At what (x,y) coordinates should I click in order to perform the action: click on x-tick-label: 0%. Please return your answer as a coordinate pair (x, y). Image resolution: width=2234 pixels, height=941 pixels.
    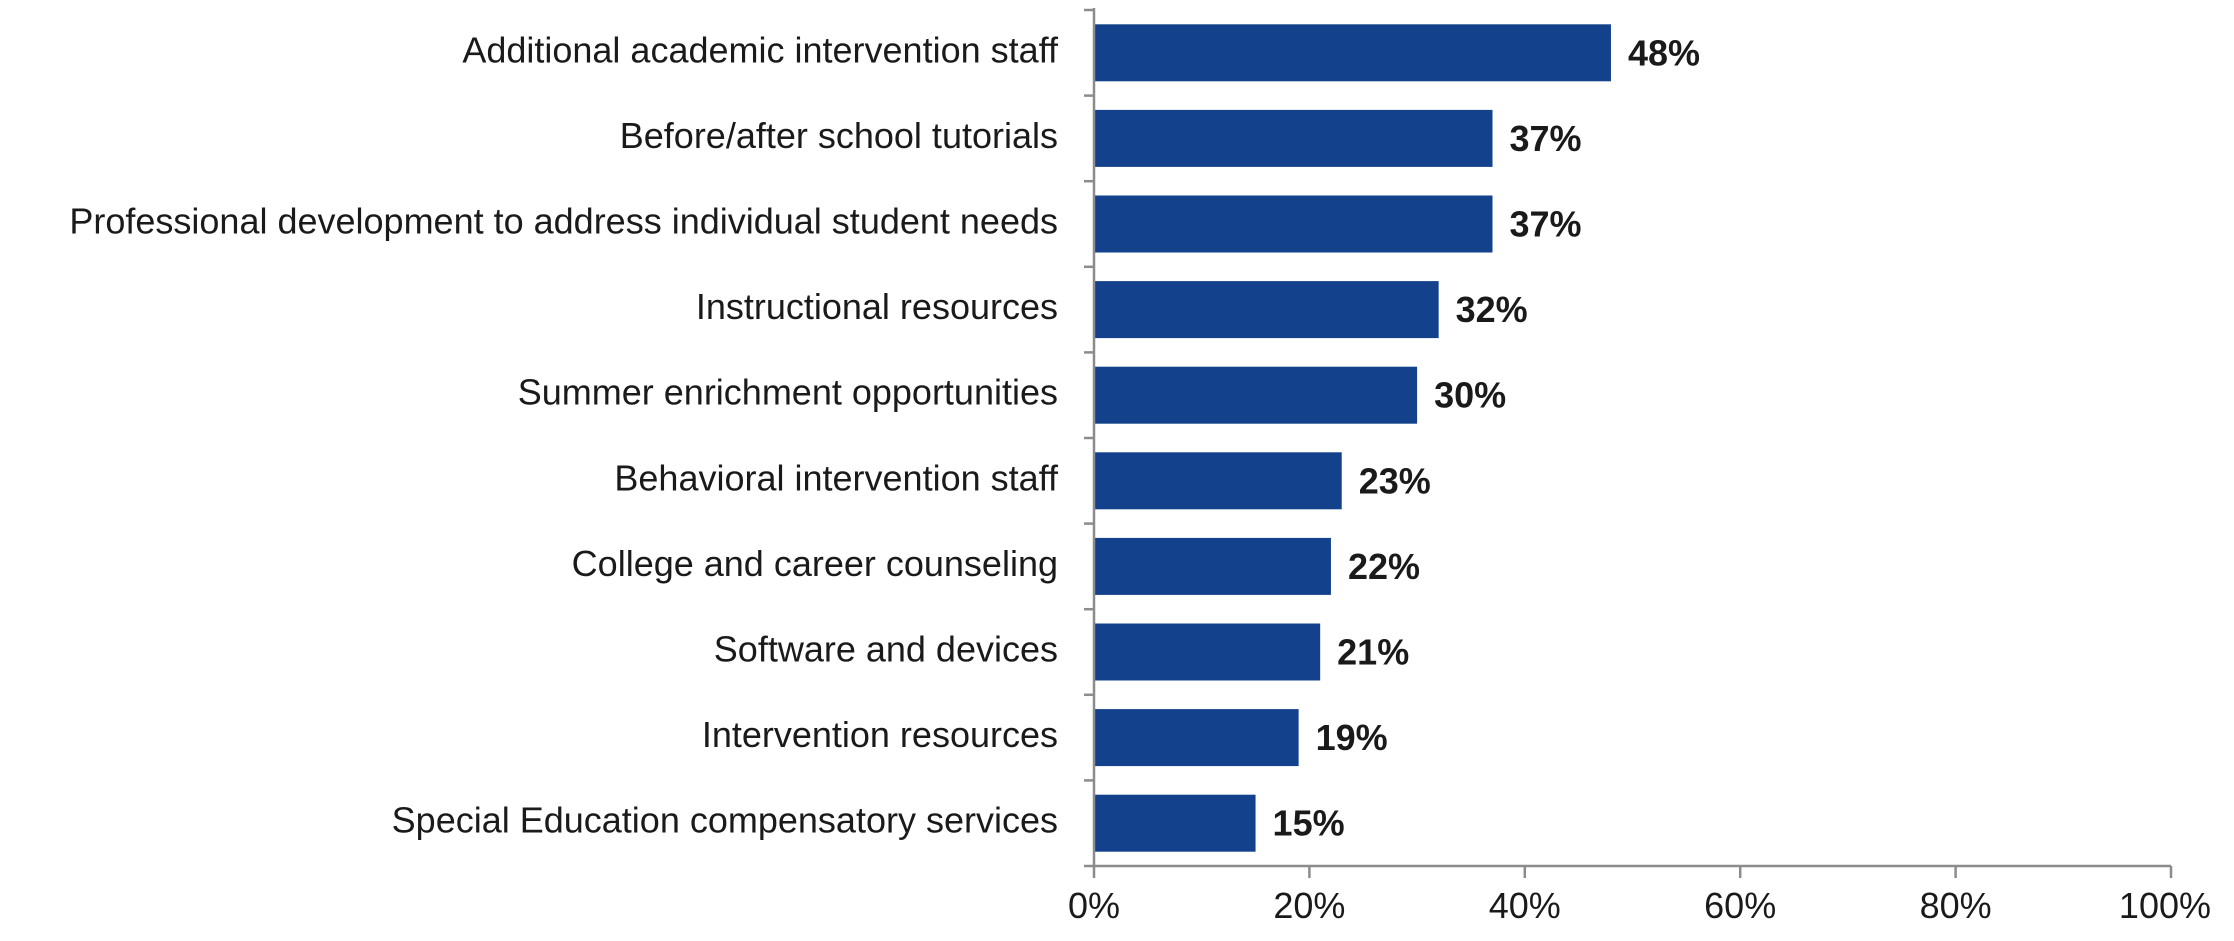
    Looking at the image, I should click on (1094, 905).